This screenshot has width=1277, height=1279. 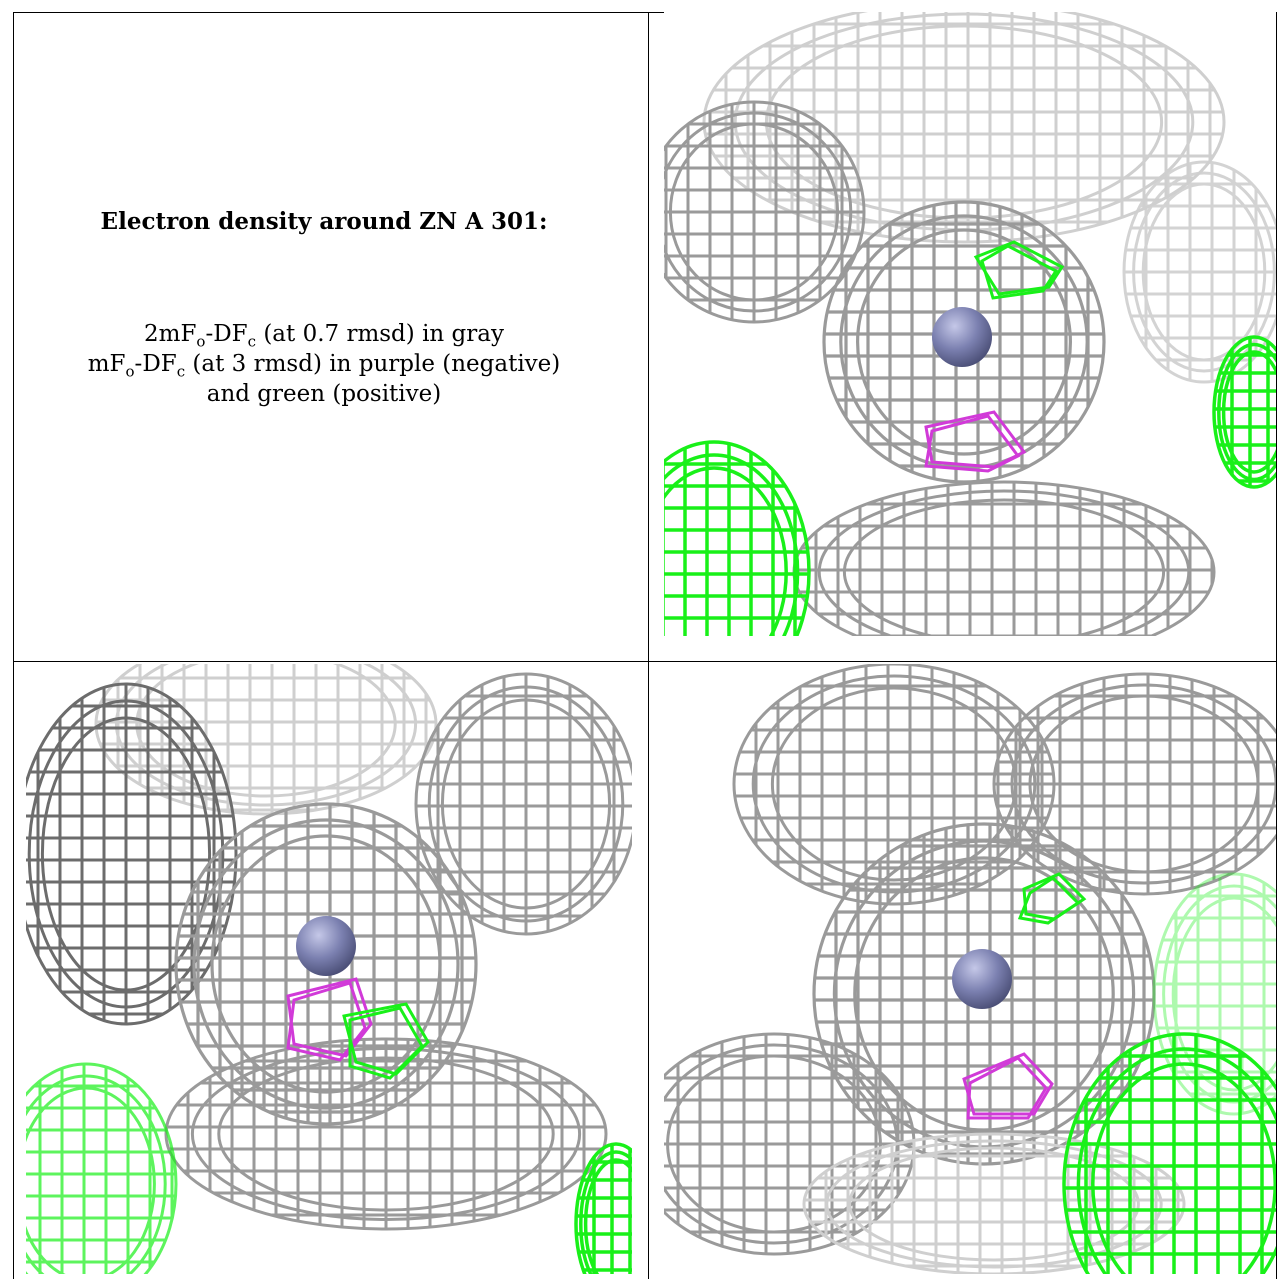 What do you see at coordinates (523, 804) in the screenshot?
I see `density-lobe-right-upper` at bounding box center [523, 804].